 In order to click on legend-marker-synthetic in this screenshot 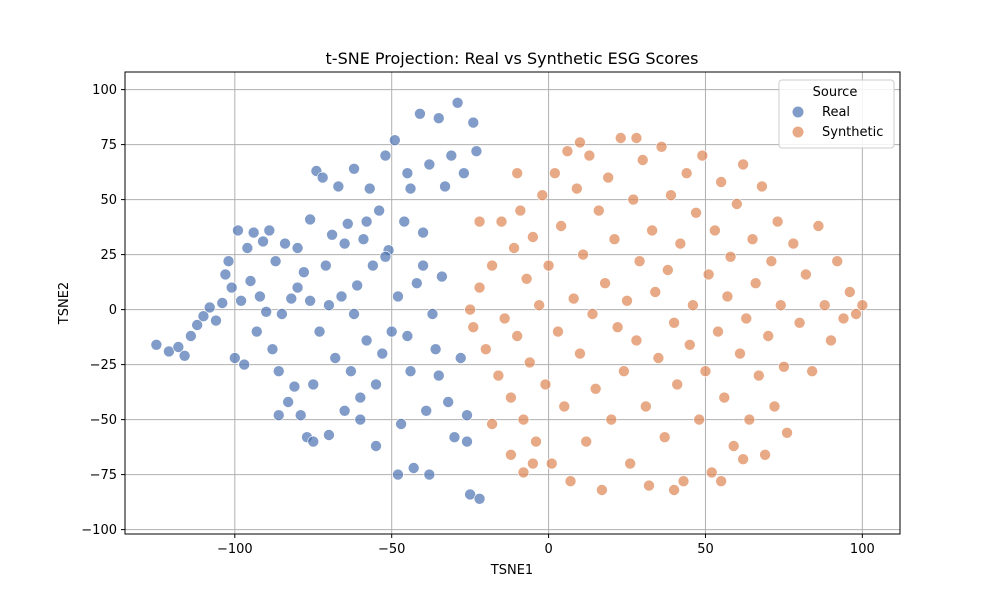, I will do `click(798, 132)`.